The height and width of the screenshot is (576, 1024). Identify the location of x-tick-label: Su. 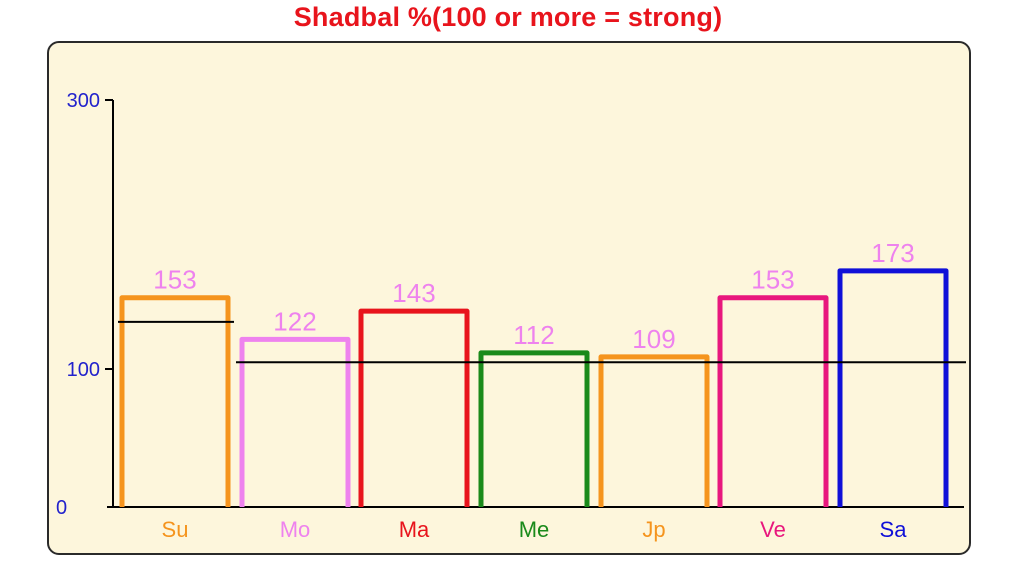
(175, 529).